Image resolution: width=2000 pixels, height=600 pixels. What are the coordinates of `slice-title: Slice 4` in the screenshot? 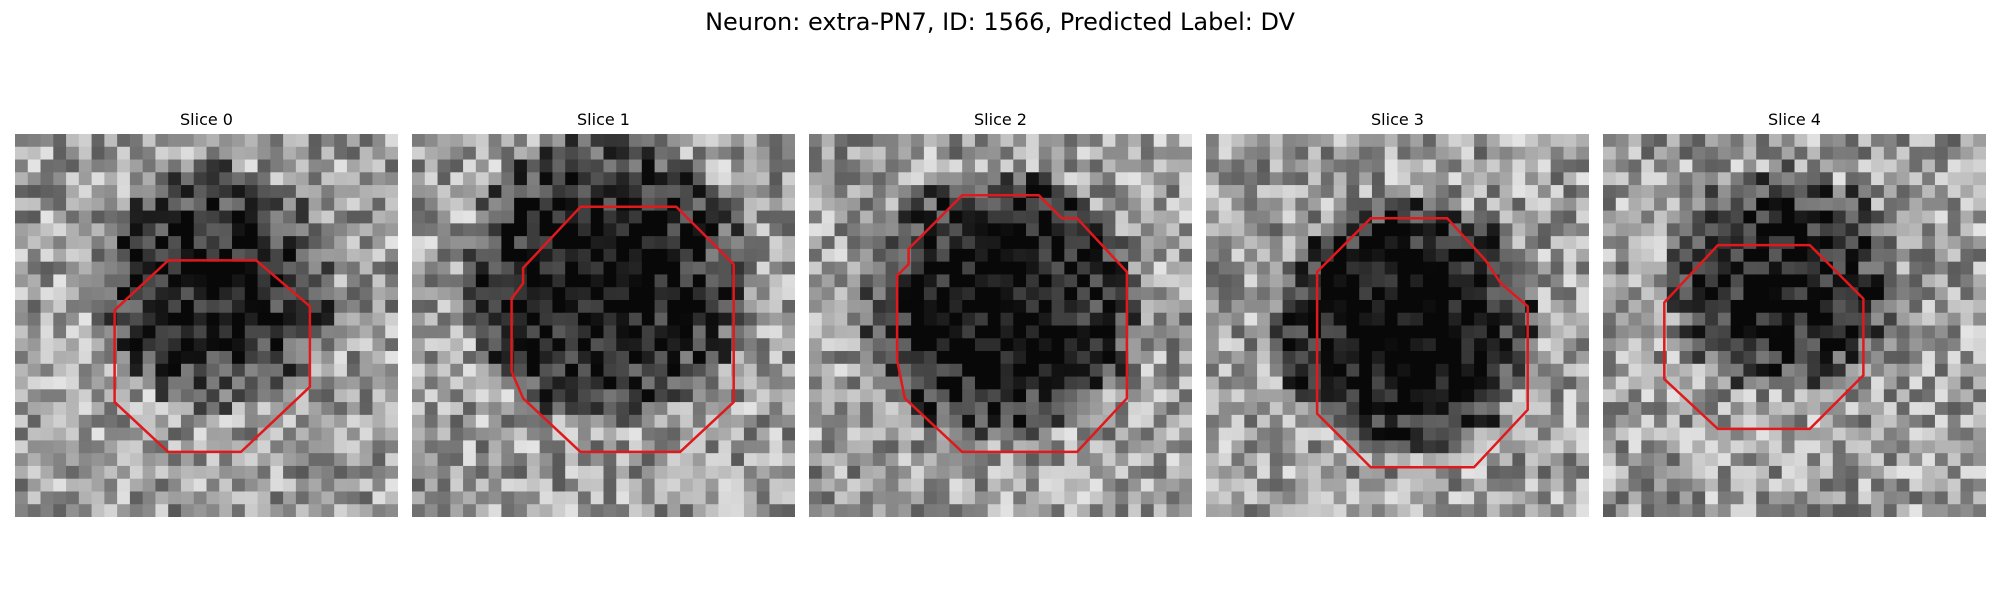 It's located at (1794, 119).